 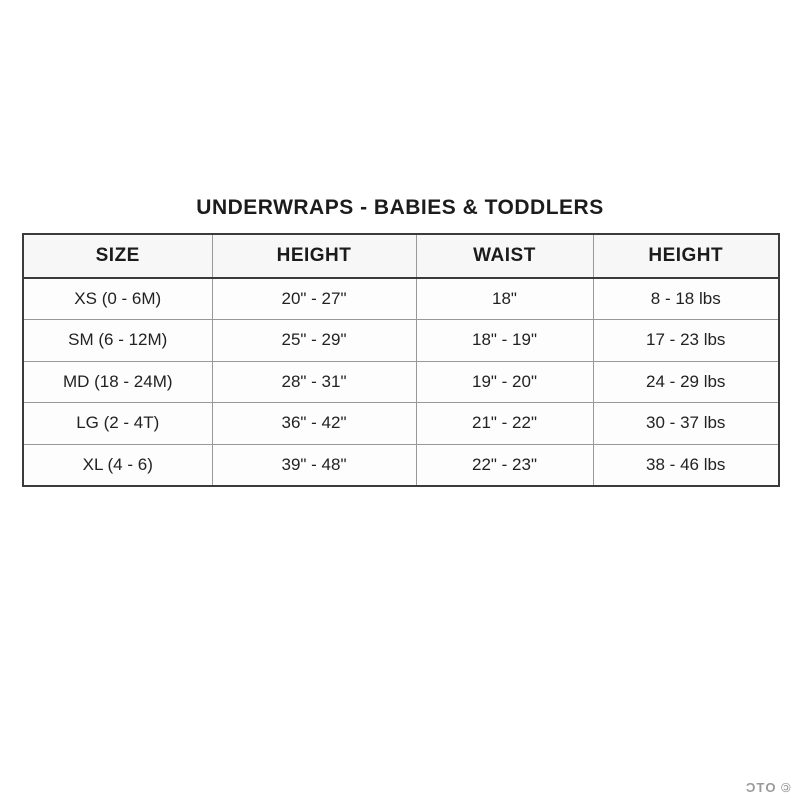 I want to click on cell-waist: 19" - 20", so click(x=504, y=381).